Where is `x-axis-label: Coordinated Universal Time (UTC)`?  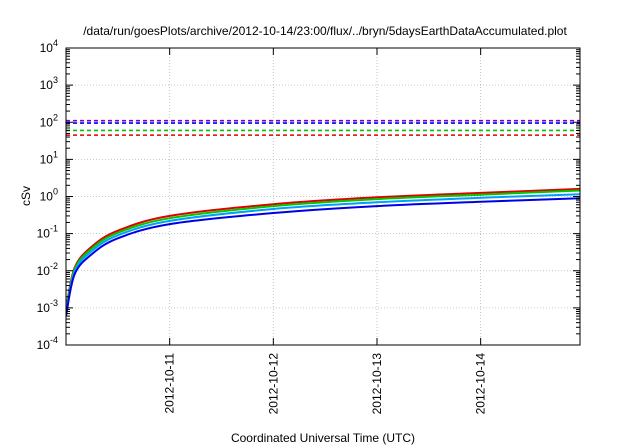
x-axis-label: Coordinated Universal Time (UTC) is located at coordinates (323, 438).